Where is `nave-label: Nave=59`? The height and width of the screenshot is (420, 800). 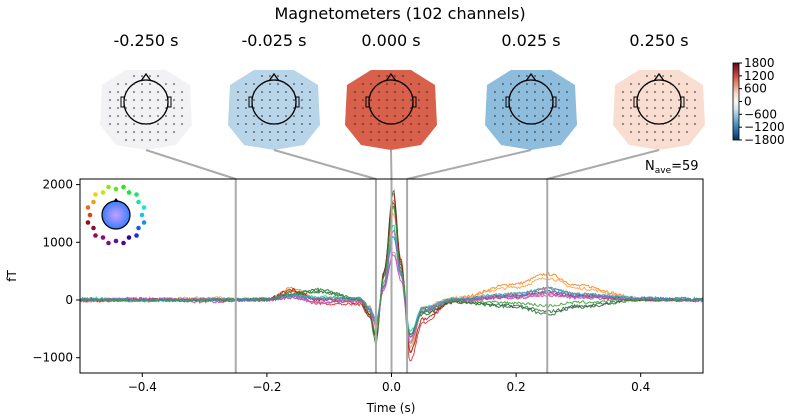 nave-label: Nave=59 is located at coordinates (672, 167).